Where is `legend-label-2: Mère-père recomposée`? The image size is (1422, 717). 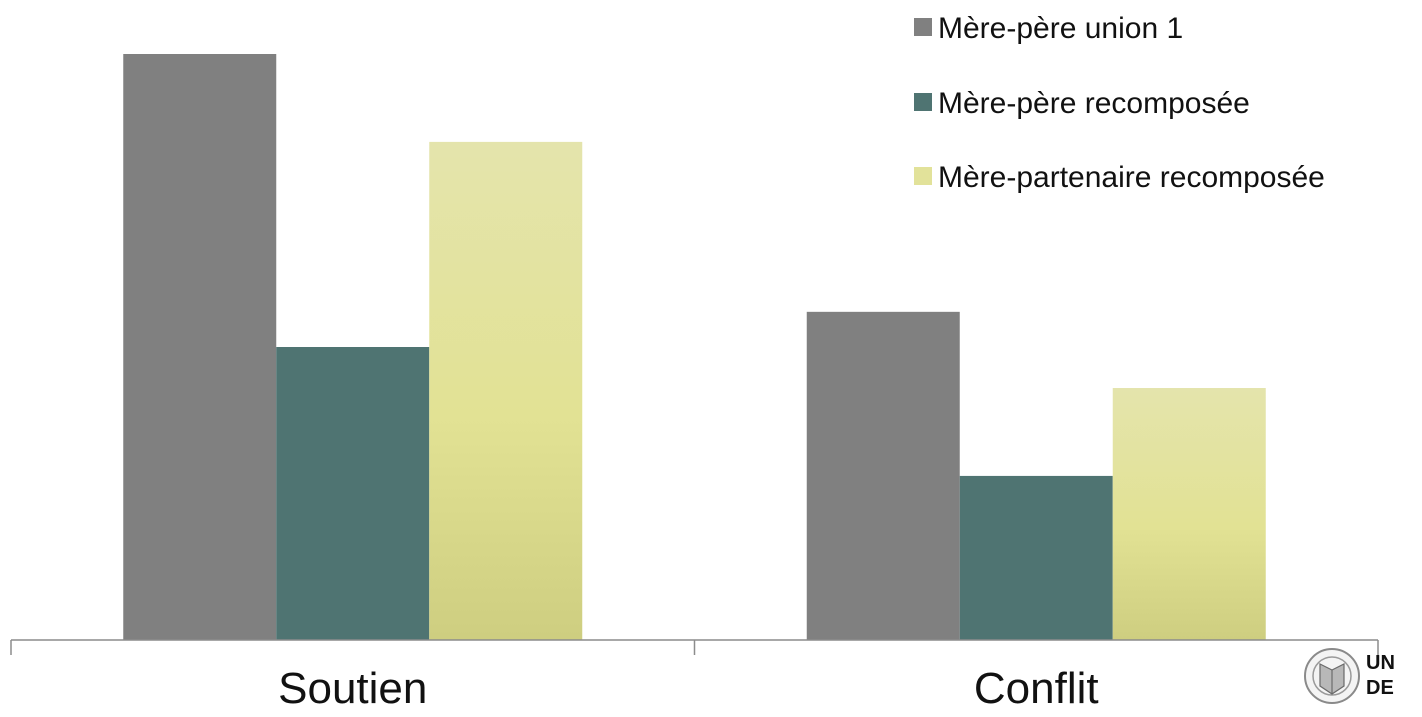 legend-label-2: Mère-père recomposée is located at coordinates (1094, 103).